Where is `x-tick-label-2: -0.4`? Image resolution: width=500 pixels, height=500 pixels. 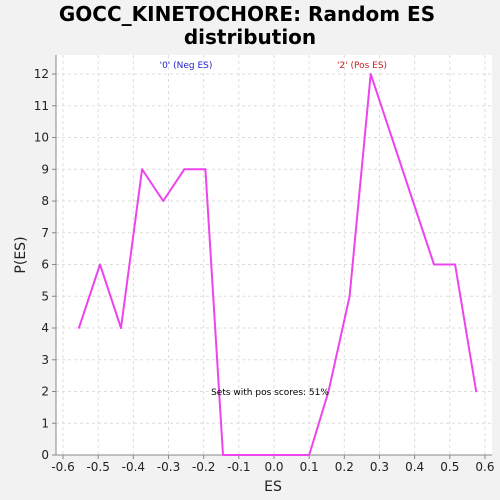 x-tick-label-2: -0.4 is located at coordinates (133, 467).